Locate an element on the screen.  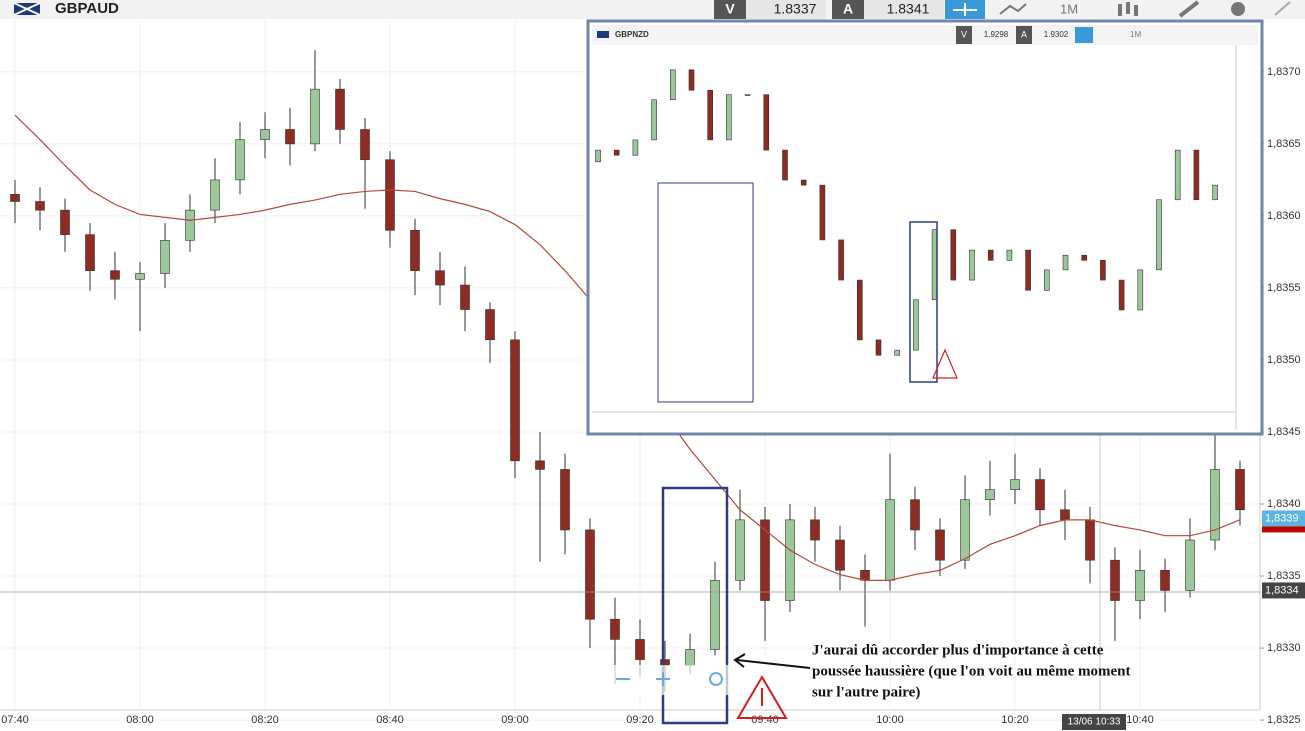
bid-box is located at coordinates (786, 9).